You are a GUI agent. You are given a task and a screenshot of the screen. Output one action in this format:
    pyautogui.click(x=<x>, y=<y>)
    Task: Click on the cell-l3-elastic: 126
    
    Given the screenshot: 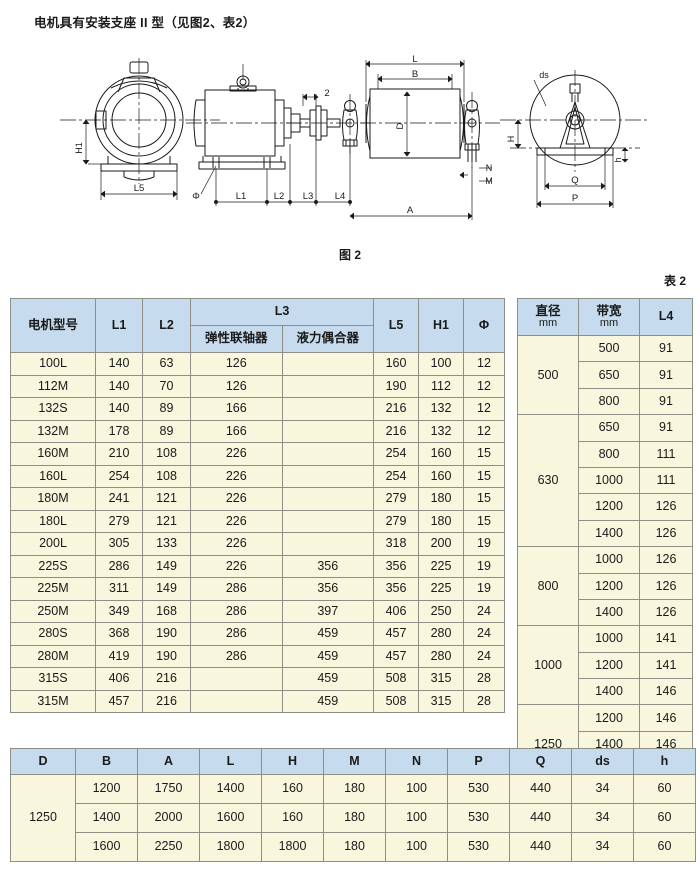 What is the action you would take?
    pyautogui.click(x=236, y=386)
    